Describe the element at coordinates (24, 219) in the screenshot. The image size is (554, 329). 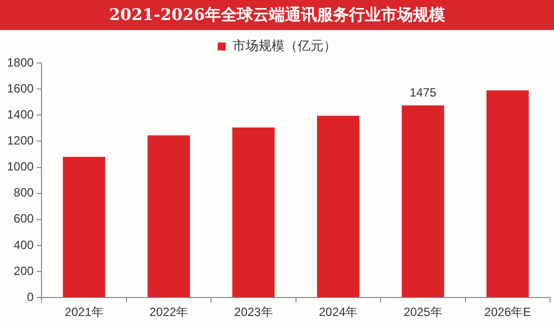
I see `y-tick-label: 600` at that location.